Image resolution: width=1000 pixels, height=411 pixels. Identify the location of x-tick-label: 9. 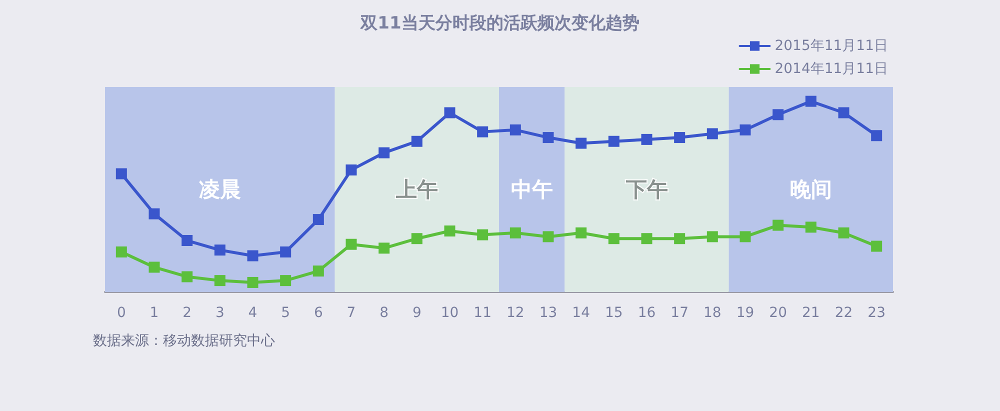
(417, 313).